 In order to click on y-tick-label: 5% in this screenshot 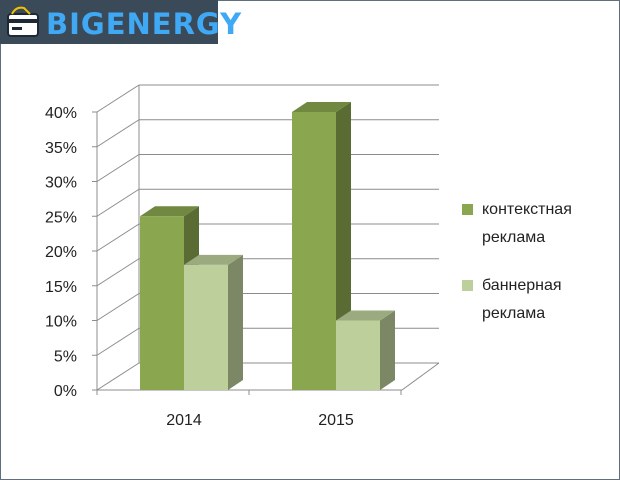, I will do `click(65, 356)`.